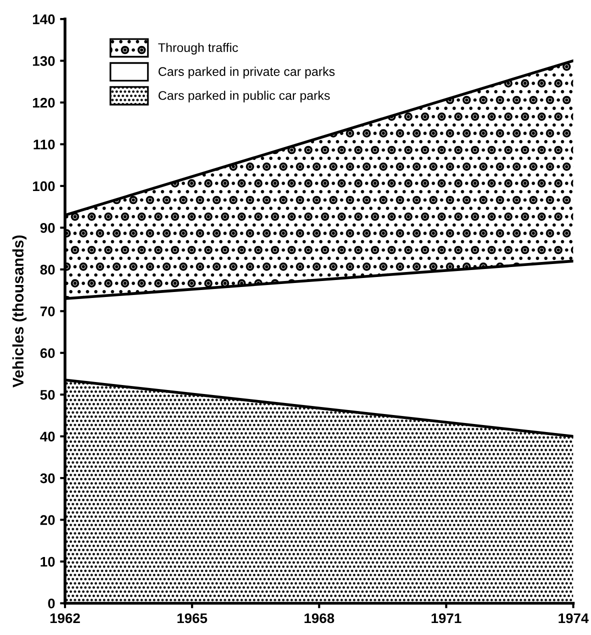 The width and height of the screenshot is (591, 635). Describe the element at coordinates (47, 478) in the screenshot. I see `y-tick-label: 30` at that location.